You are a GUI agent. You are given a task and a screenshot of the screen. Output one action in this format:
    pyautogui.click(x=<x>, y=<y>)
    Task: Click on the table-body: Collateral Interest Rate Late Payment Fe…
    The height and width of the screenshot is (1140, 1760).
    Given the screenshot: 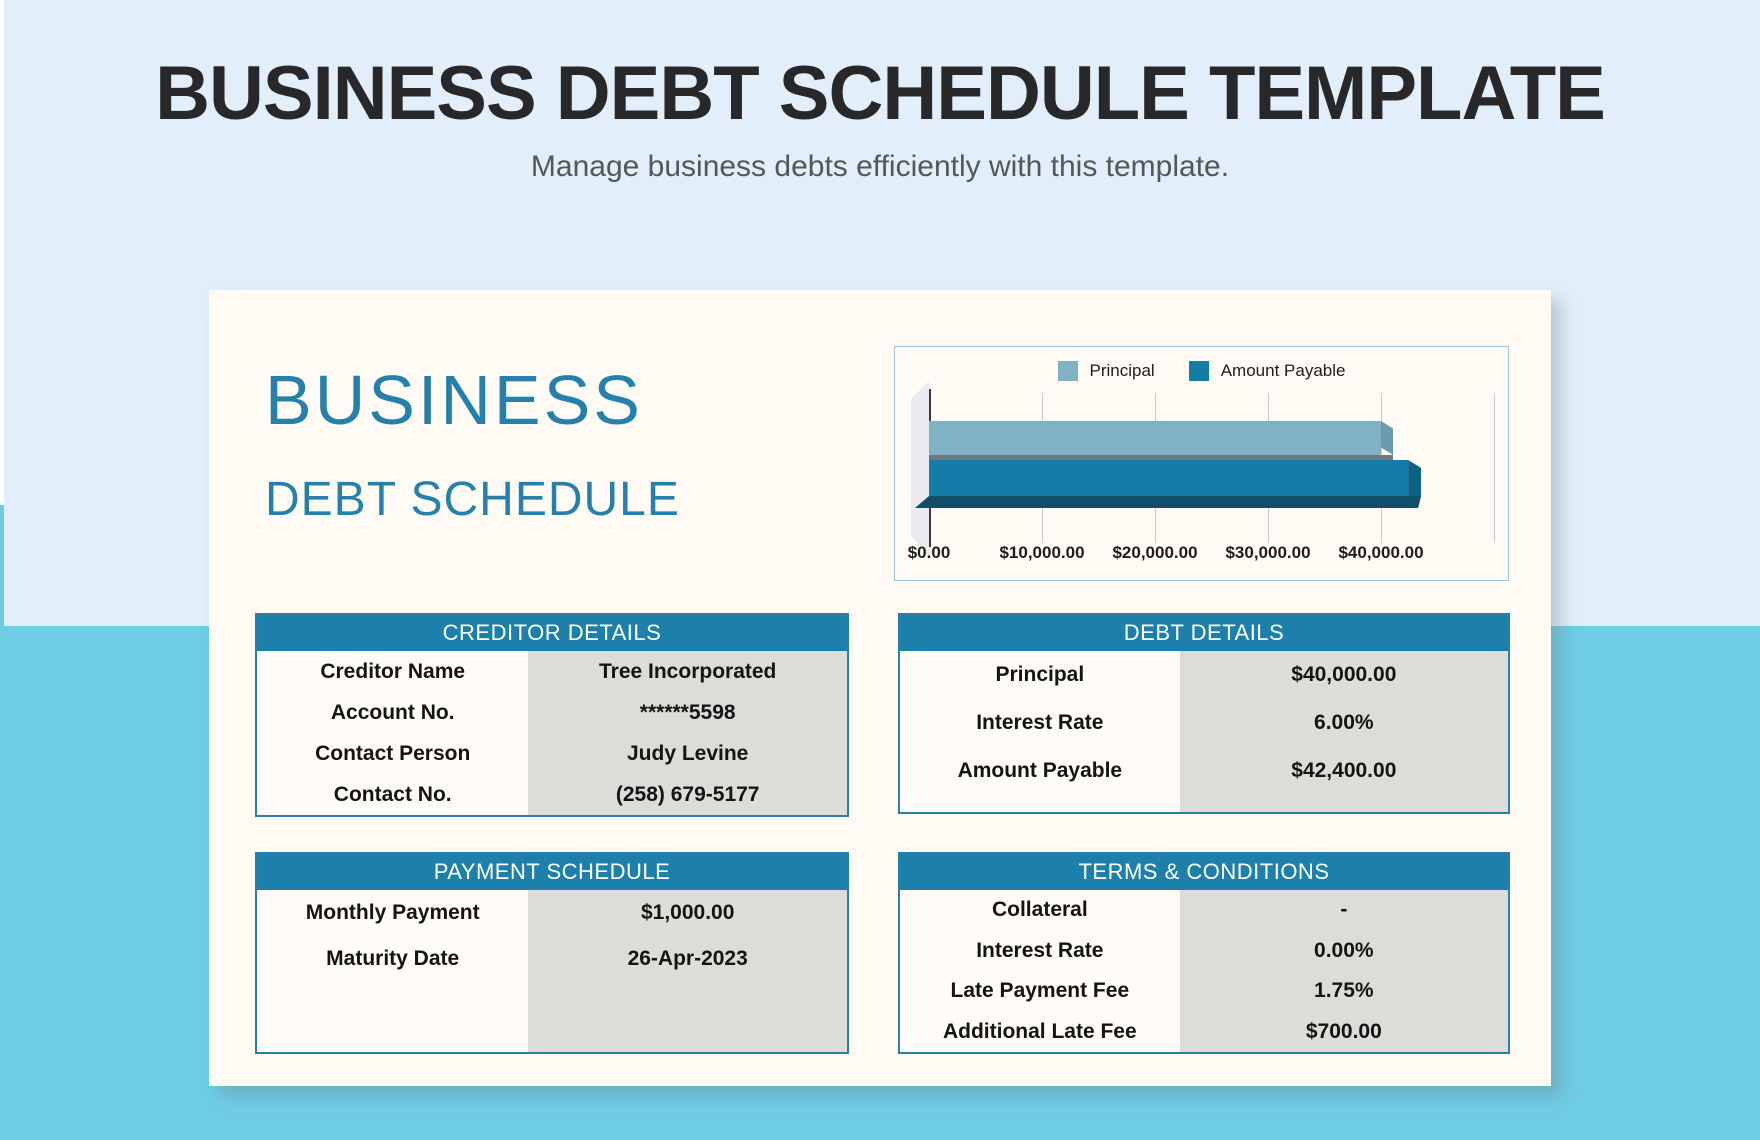 What is the action you would take?
    pyautogui.click(x=1204, y=971)
    